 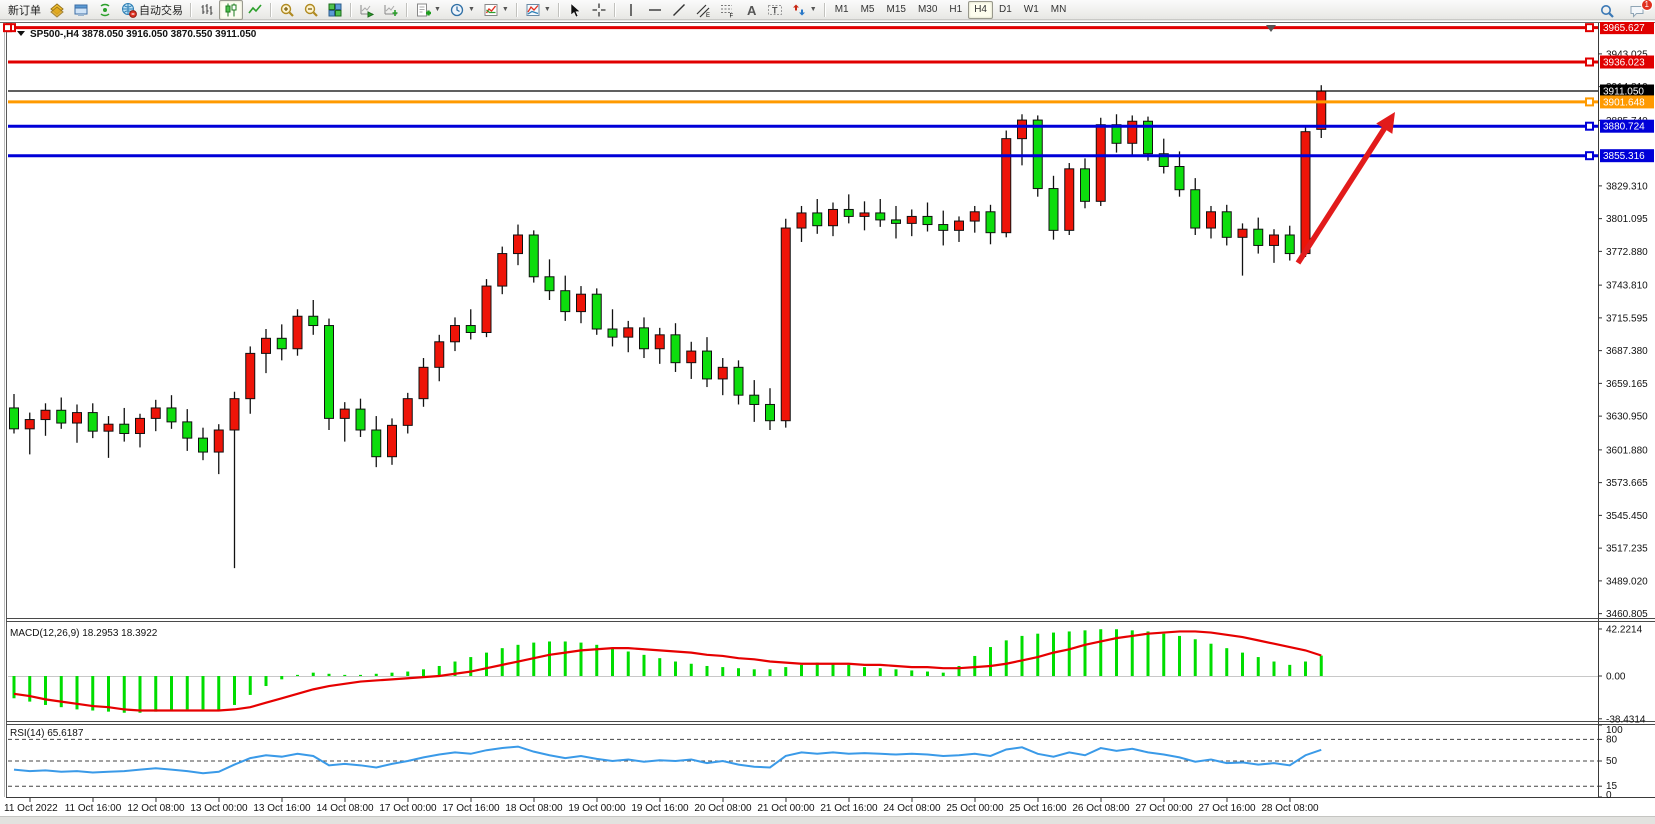 I want to click on time-tick-label: 27 Oct 16:00, so click(x=1227, y=808).